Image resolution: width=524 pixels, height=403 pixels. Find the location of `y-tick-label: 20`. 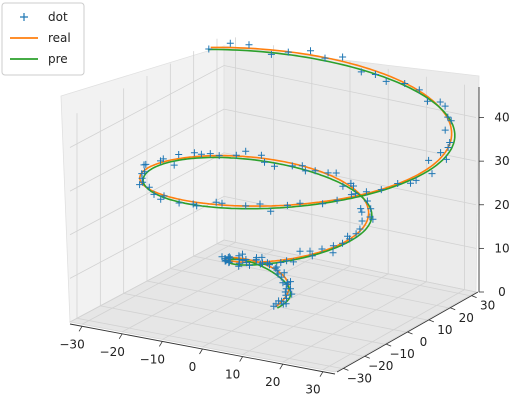

y-tick-label: 20 is located at coordinates (466, 318).